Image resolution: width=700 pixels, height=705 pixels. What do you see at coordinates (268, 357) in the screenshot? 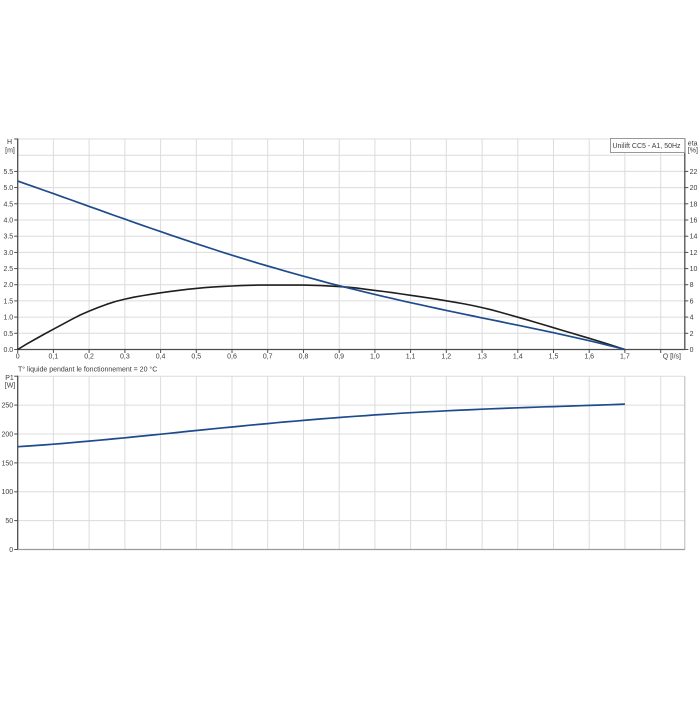
I see `svg-text: 0,7` at bounding box center [268, 357].